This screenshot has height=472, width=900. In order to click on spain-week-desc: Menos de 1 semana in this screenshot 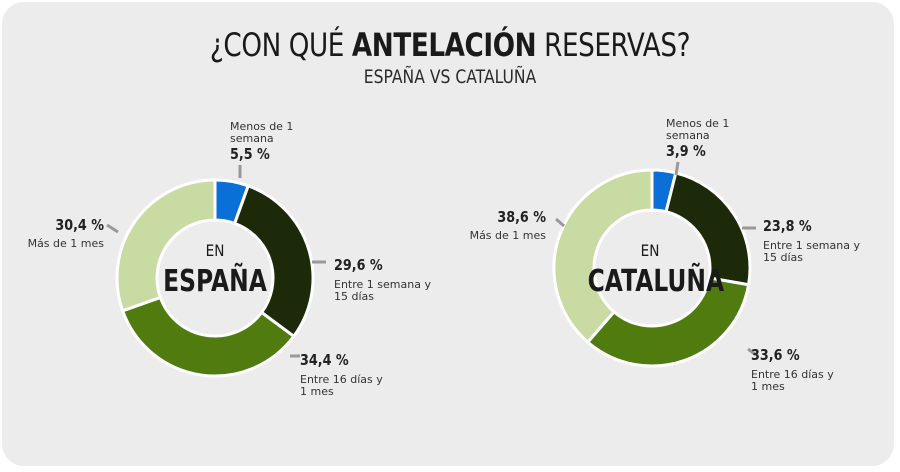, I will do `click(262, 132)`.